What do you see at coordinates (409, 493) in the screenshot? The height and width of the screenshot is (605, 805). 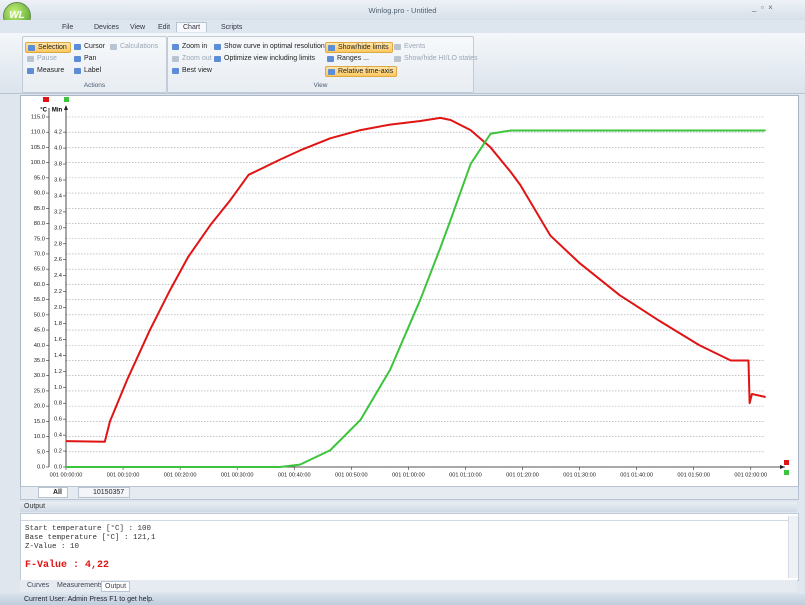 I see `chart-tabs` at bounding box center [409, 493].